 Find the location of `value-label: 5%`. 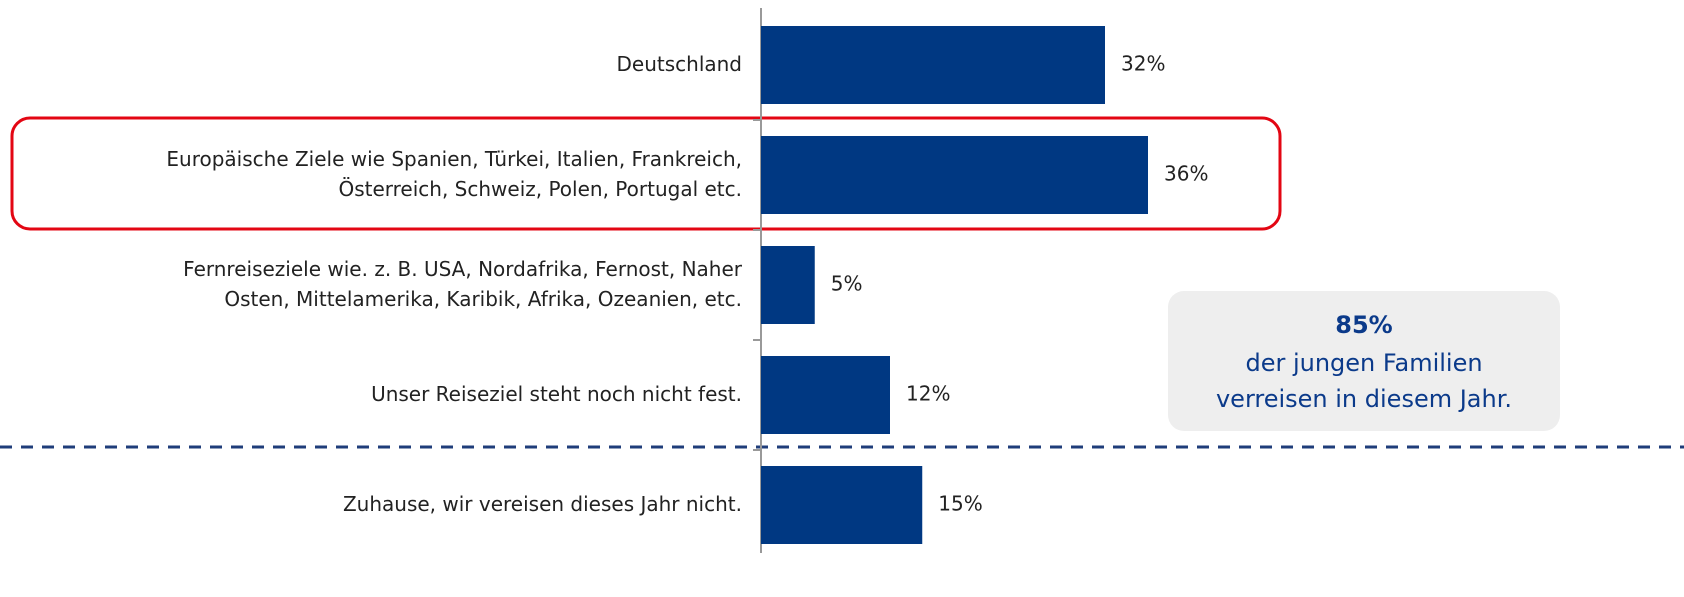

value-label: 5% is located at coordinates (847, 284).